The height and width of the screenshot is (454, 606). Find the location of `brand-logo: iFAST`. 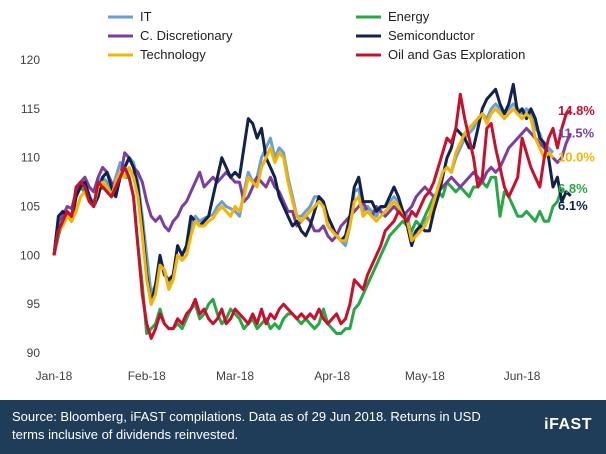

brand-logo: iFAST is located at coordinates (568, 424).